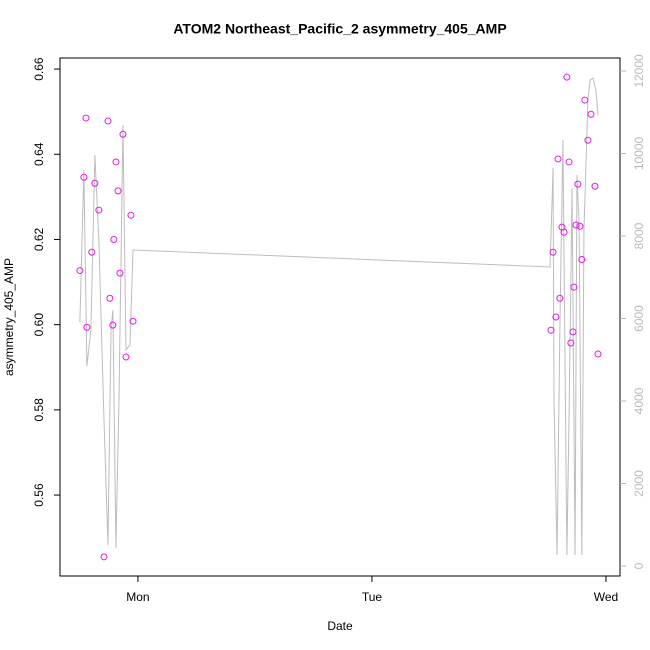 The image size is (650, 650). I want to click on y-tick-label: 0.62, so click(39, 239).